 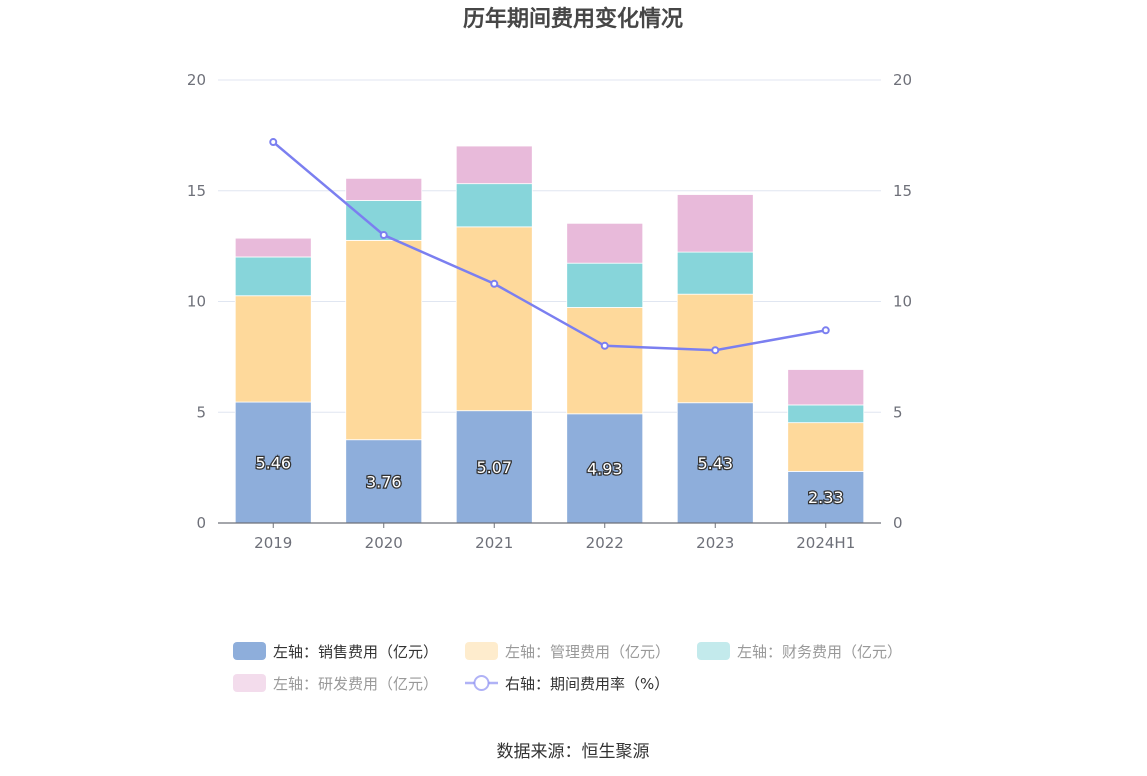 I want to click on rate-line-series, so click(x=549, y=246).